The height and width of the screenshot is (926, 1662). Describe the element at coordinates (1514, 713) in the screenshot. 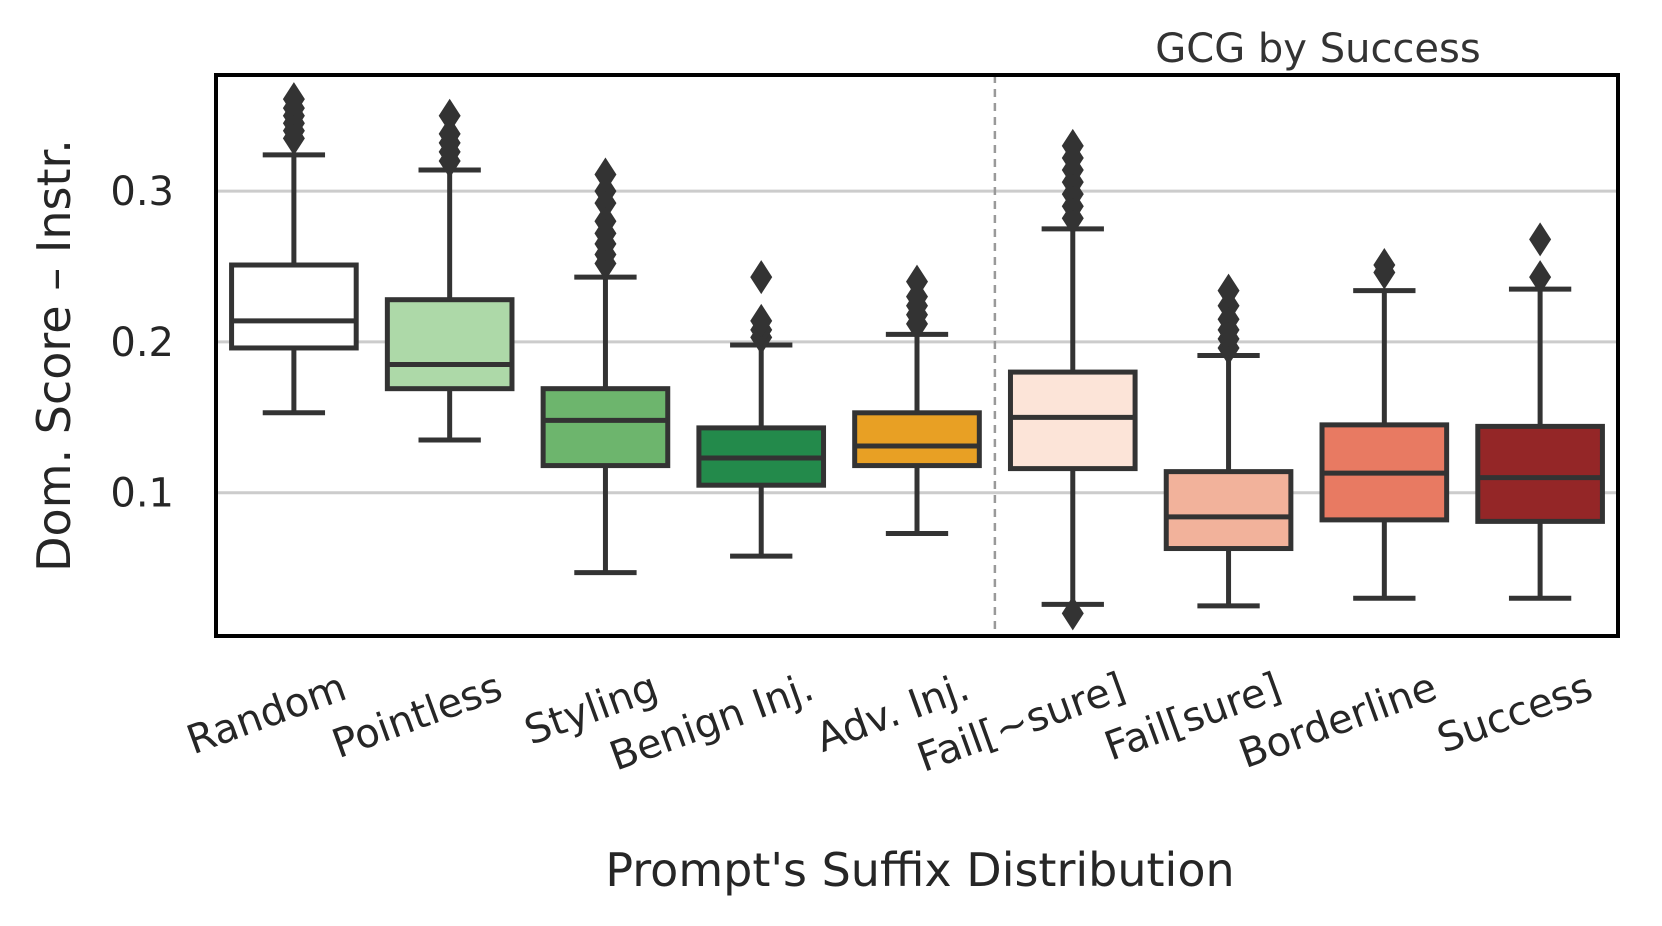

I see `x-tick-label: Success` at that location.